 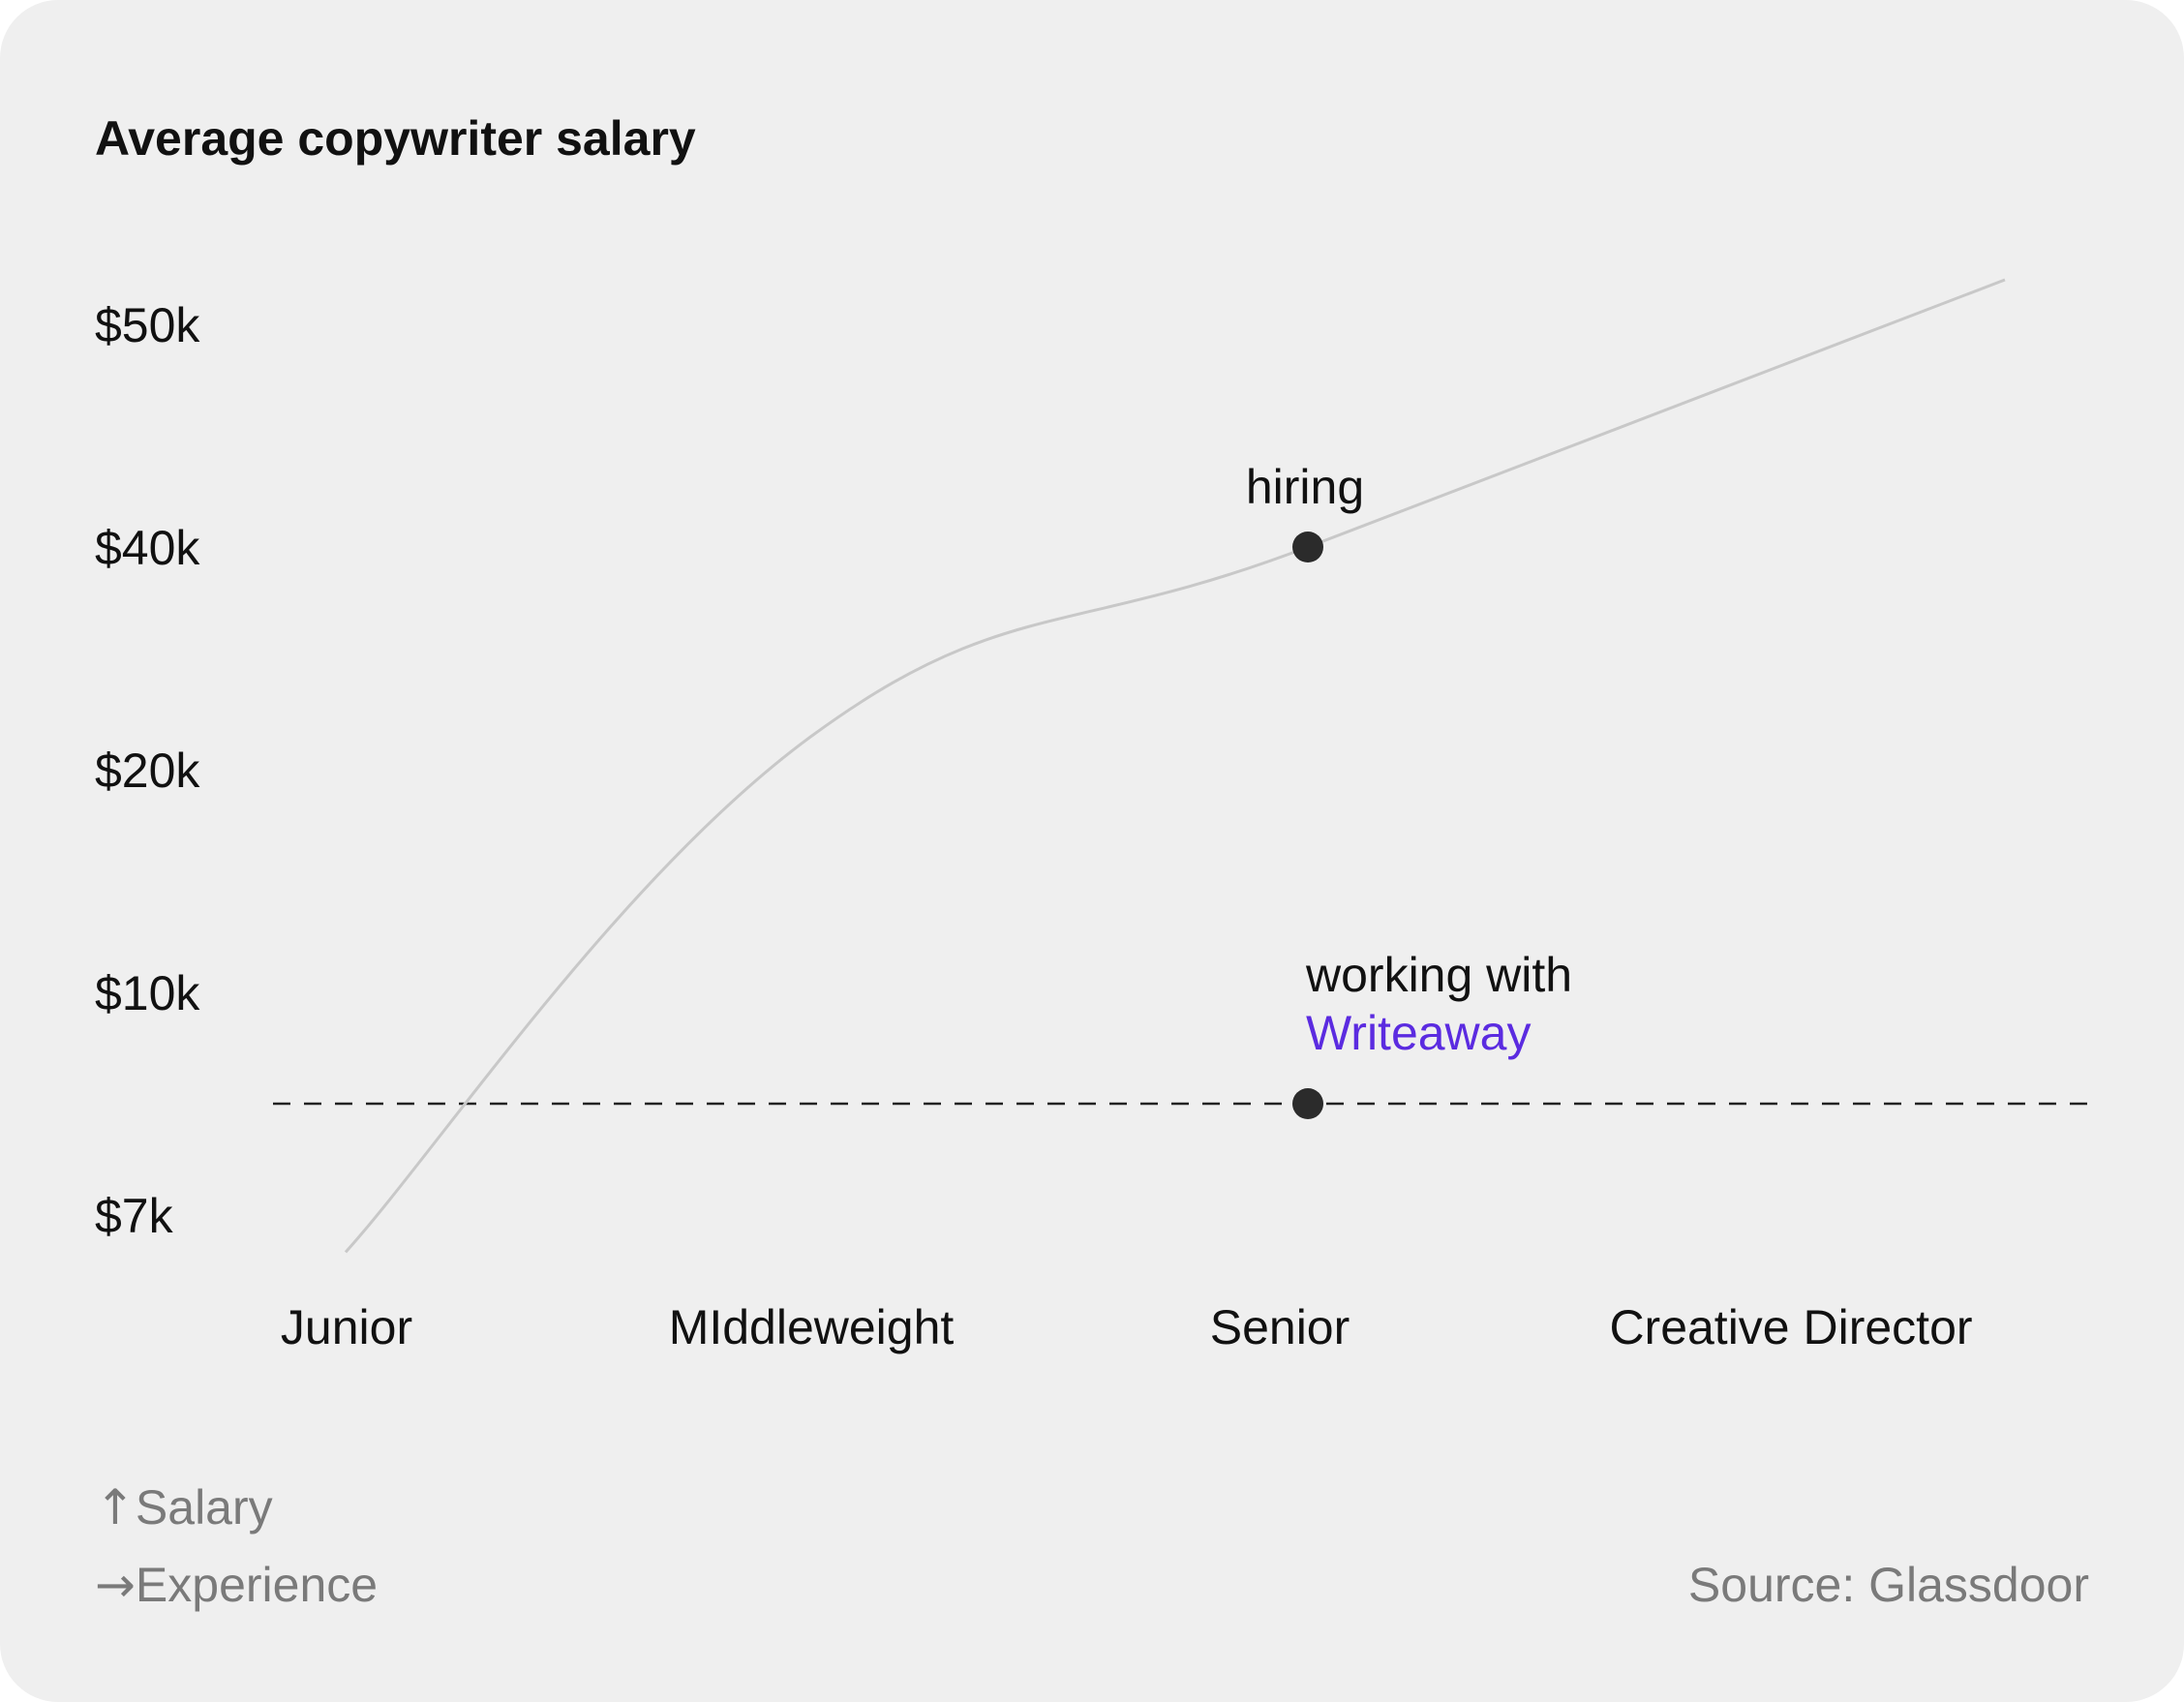 I want to click on source-note: Source: Glassdoor, so click(x=1888, y=1585).